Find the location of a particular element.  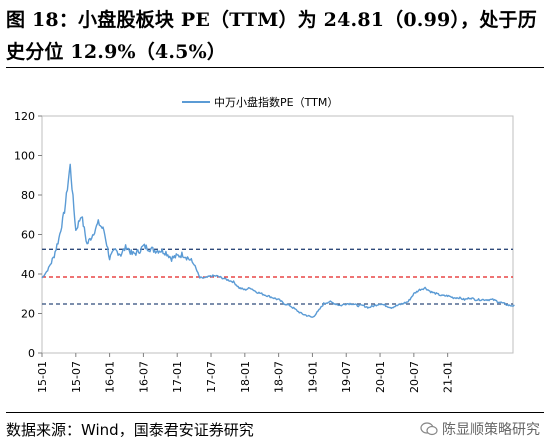

y-tick-label: 120 is located at coordinates (24, 116).